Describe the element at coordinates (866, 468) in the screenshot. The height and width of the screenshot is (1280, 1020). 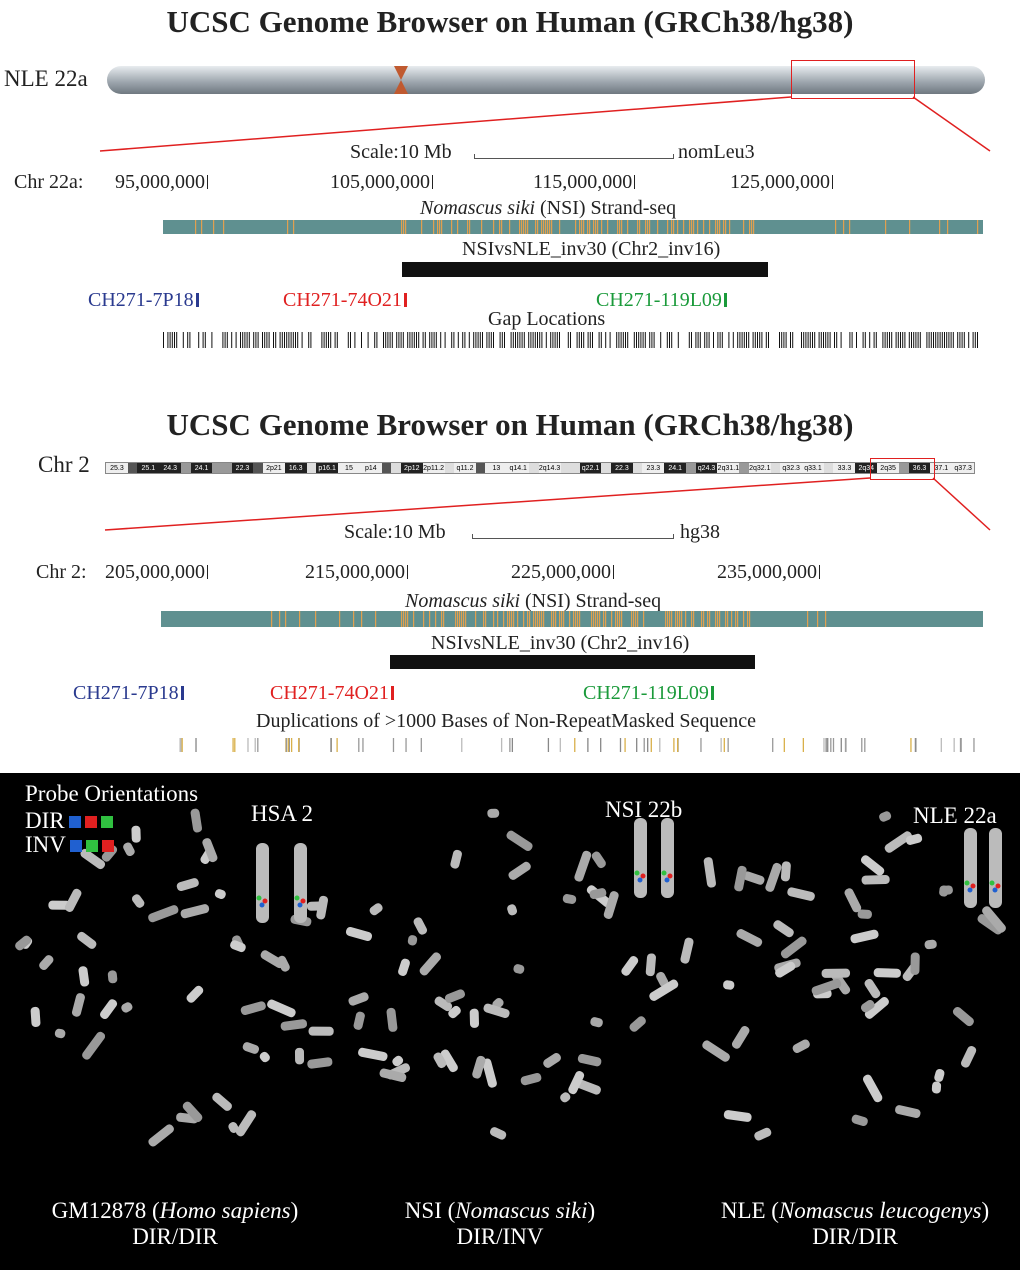
I see `band: 2q34` at that location.